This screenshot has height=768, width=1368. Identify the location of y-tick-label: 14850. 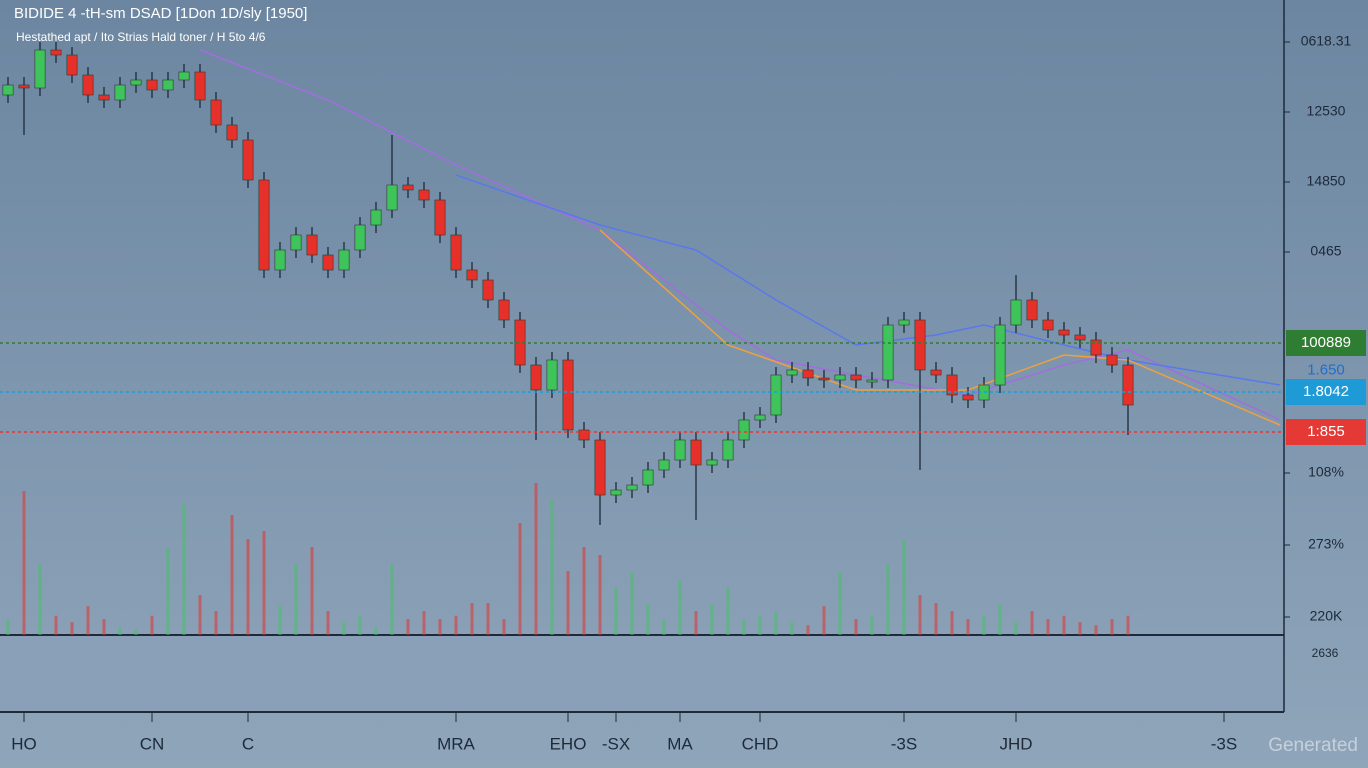
(1326, 181).